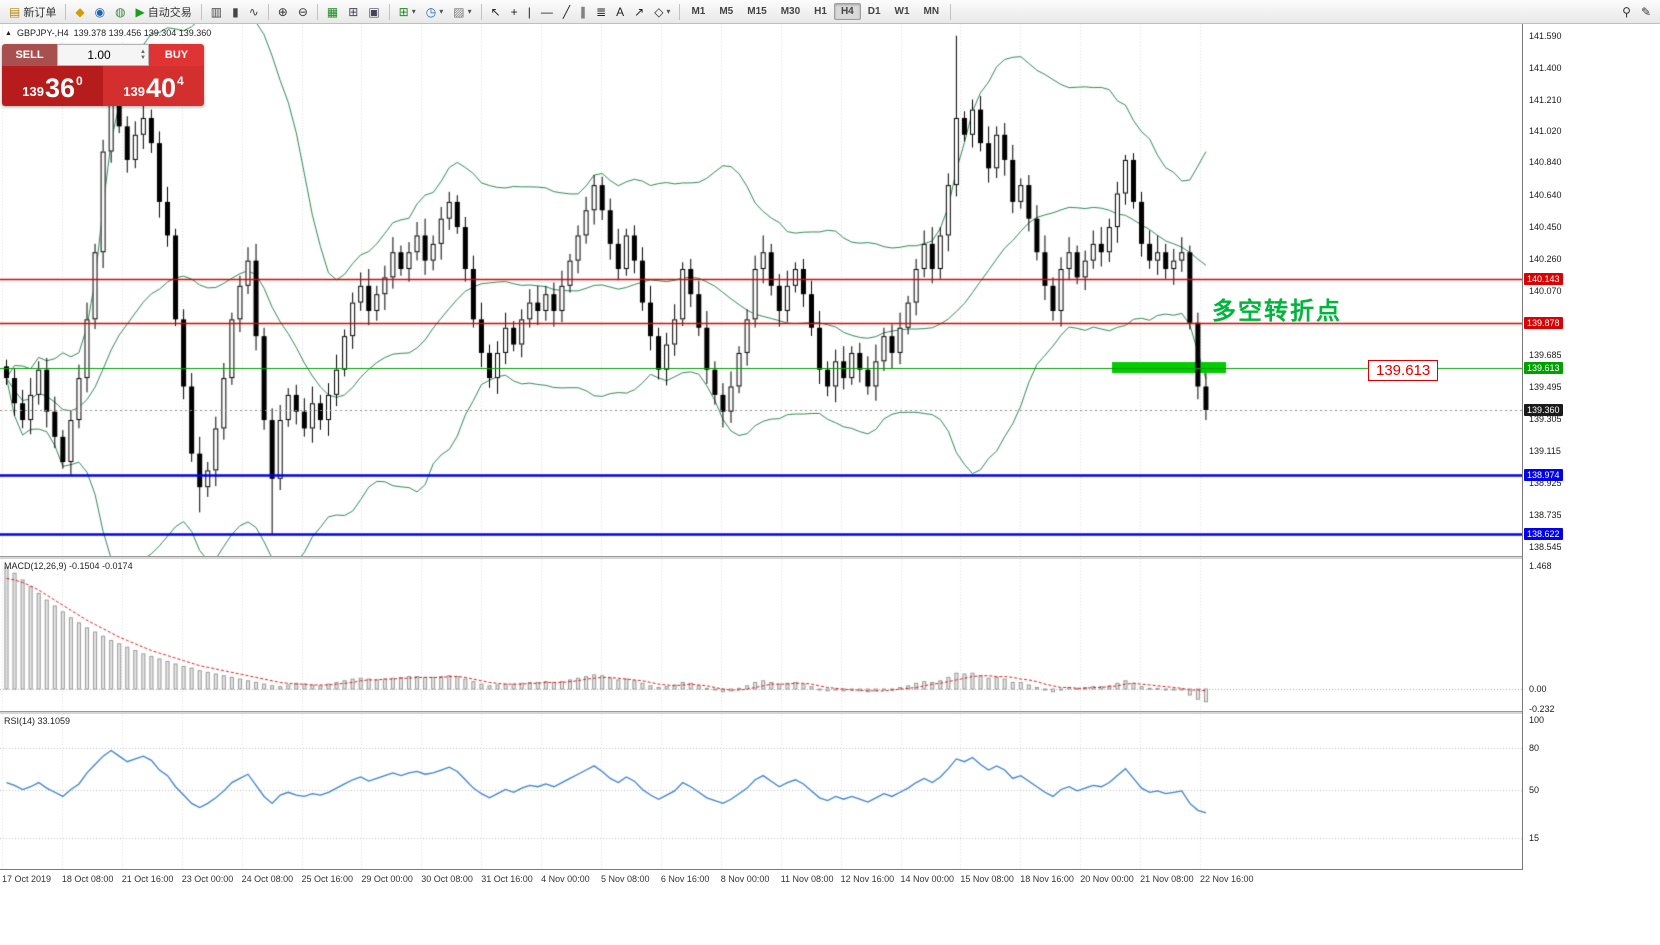 This screenshot has height=945, width=1660. What do you see at coordinates (1545, 131) in the screenshot?
I see `price-tick: 141.020` at bounding box center [1545, 131].